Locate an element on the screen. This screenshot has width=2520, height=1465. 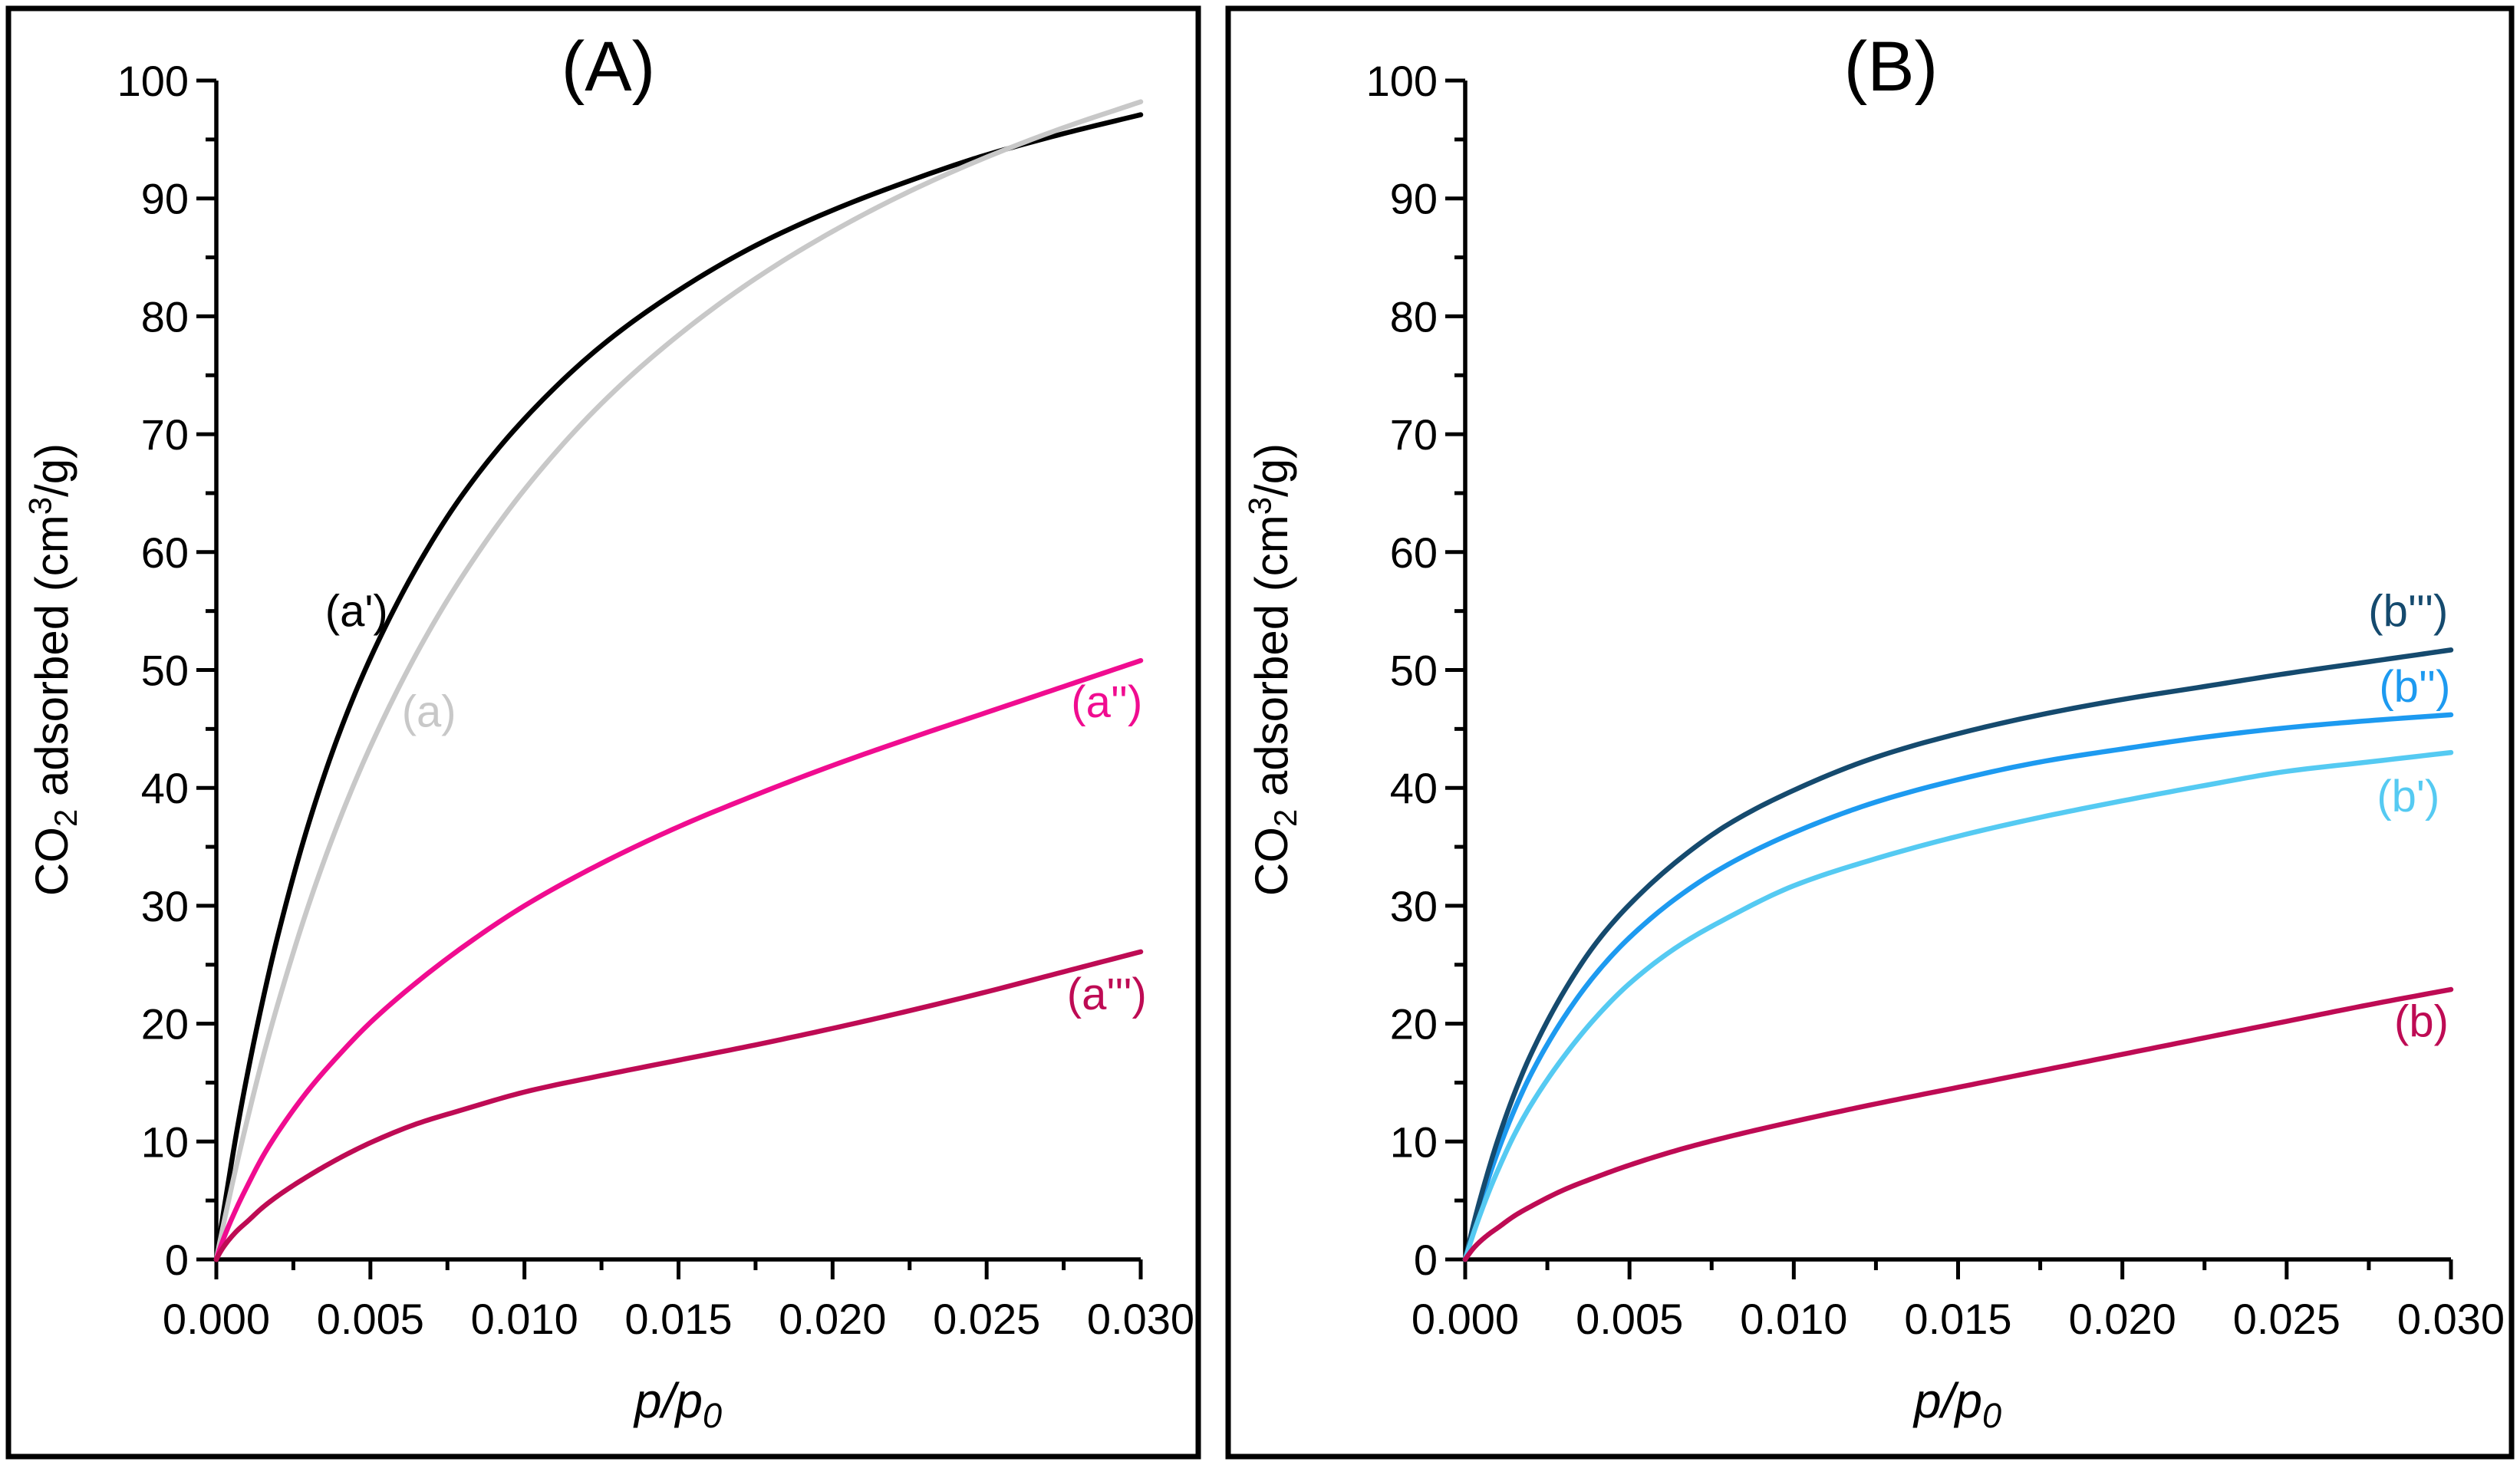
curve-a-triple-prime is located at coordinates (678, 1106).